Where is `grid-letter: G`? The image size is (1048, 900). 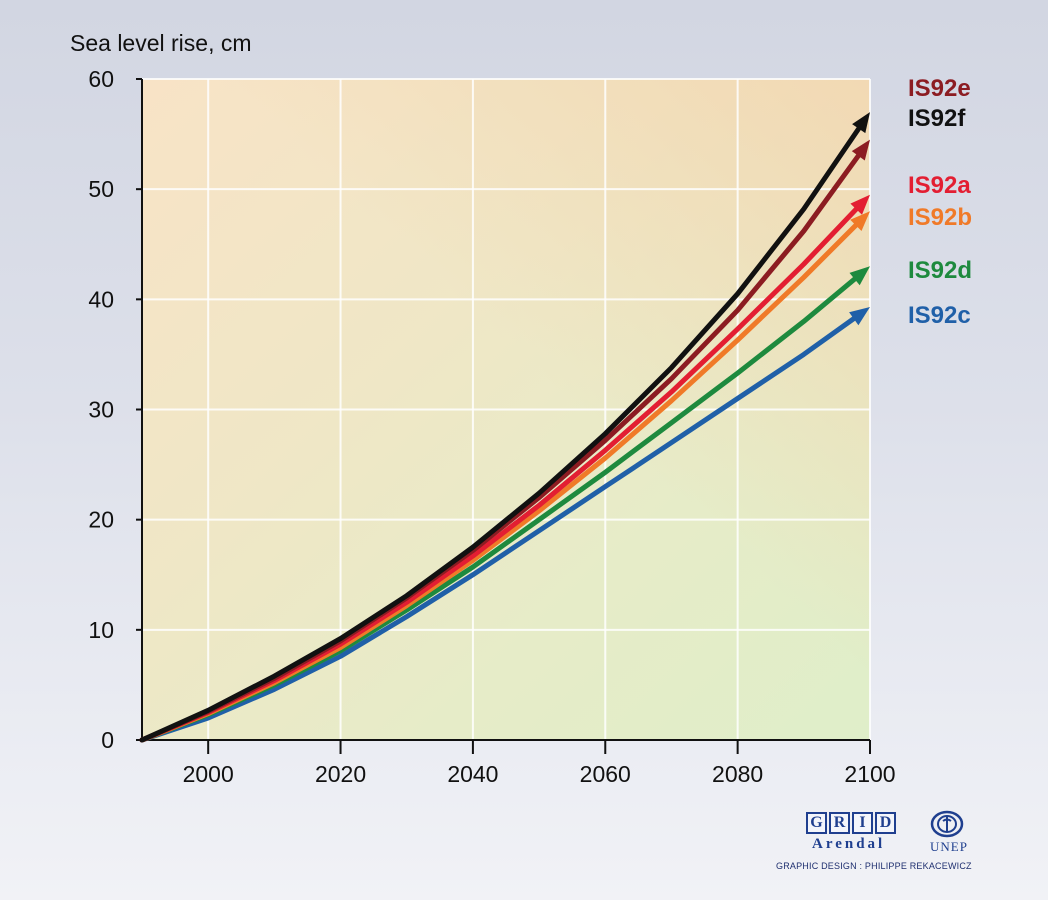 grid-letter: G is located at coordinates (816, 823).